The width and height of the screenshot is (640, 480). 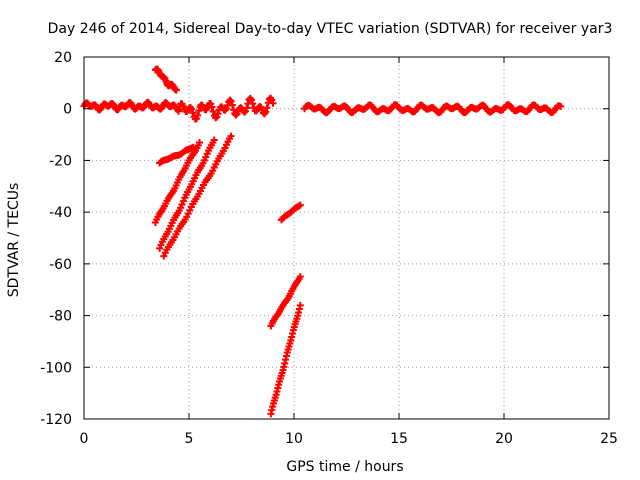 I want to click on series-trace-c, so click(x=187, y=194).